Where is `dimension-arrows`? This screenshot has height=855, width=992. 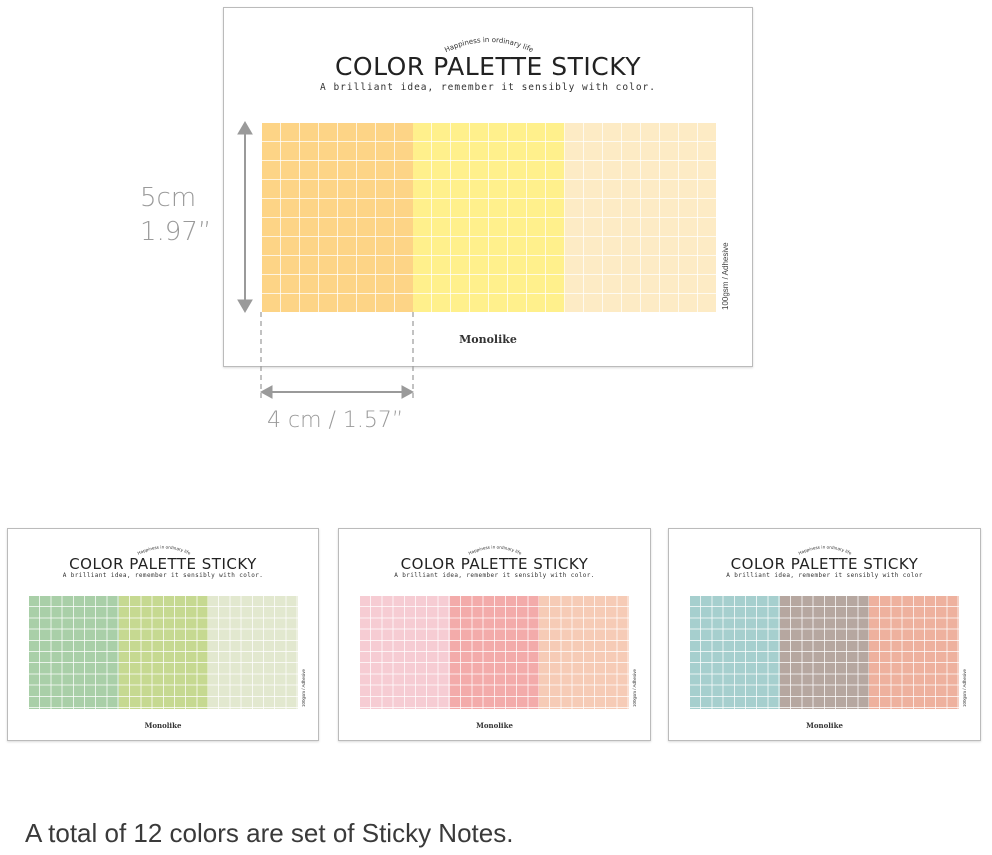
dimension-arrows is located at coordinates (326, 260).